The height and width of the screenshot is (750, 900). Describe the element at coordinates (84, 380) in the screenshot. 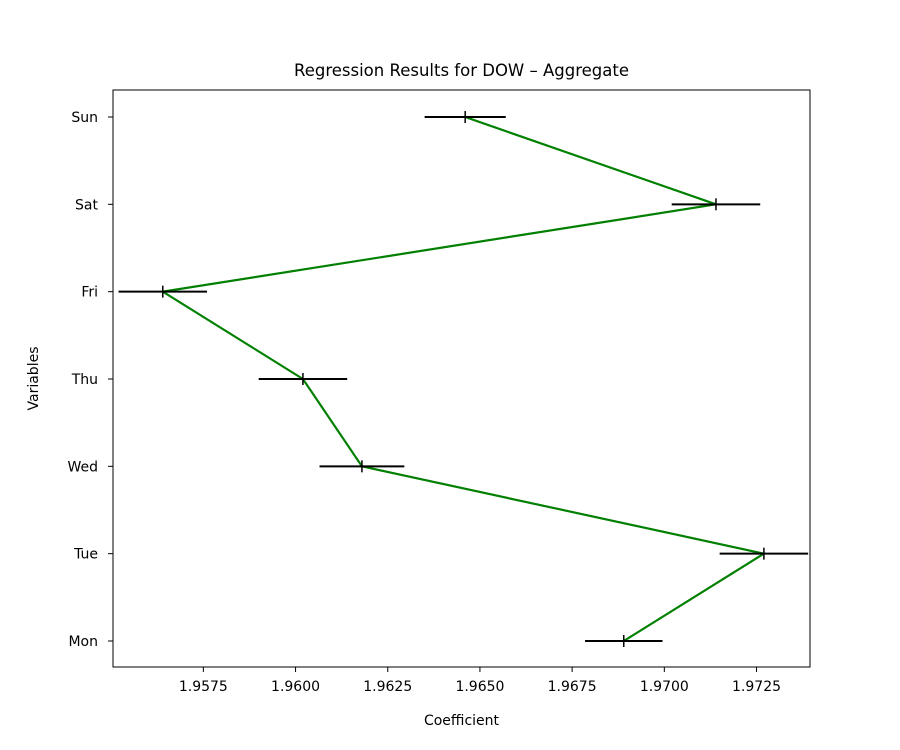

I see `y-tick-label-thu: Thu` at that location.